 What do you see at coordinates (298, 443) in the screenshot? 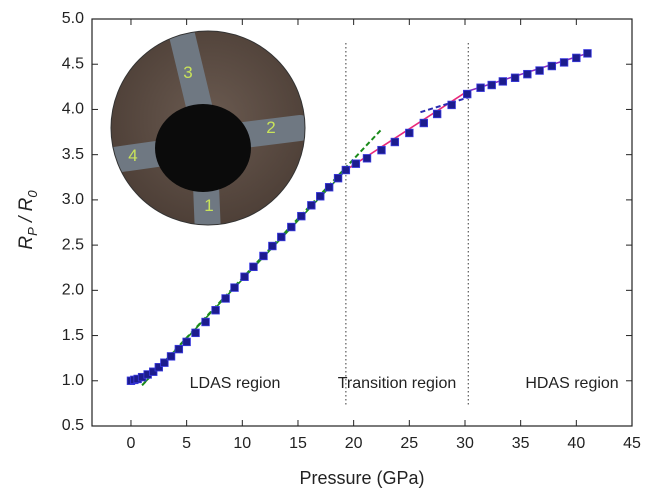
I see `x-tick-label: 15` at bounding box center [298, 443].